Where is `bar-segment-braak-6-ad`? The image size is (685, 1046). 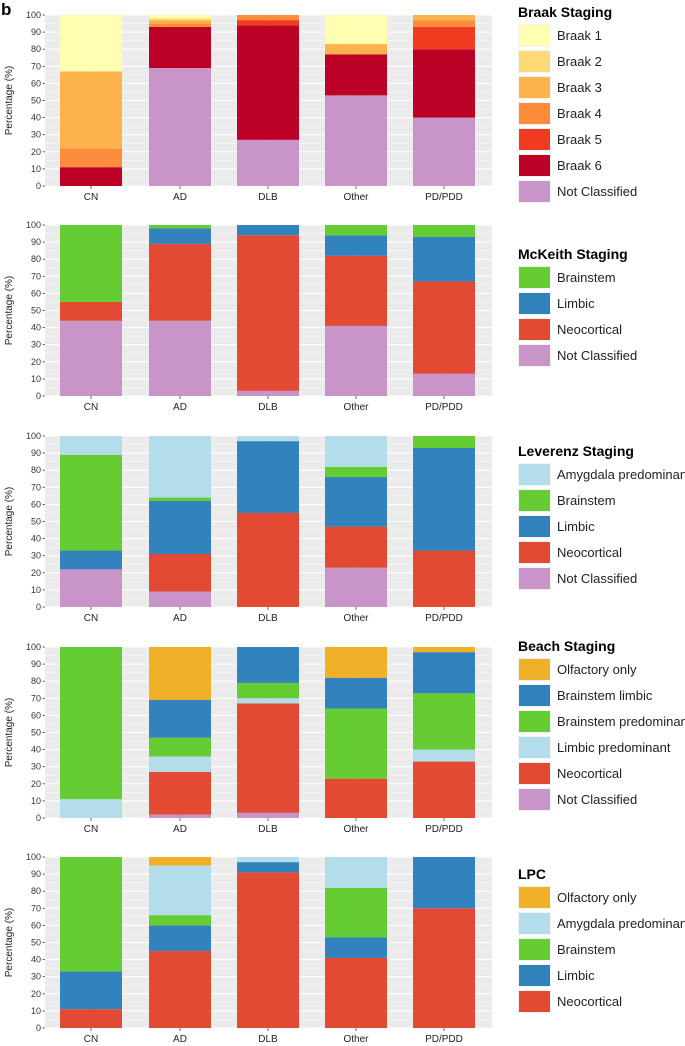
bar-segment-braak-6-ad is located at coordinates (180, 47).